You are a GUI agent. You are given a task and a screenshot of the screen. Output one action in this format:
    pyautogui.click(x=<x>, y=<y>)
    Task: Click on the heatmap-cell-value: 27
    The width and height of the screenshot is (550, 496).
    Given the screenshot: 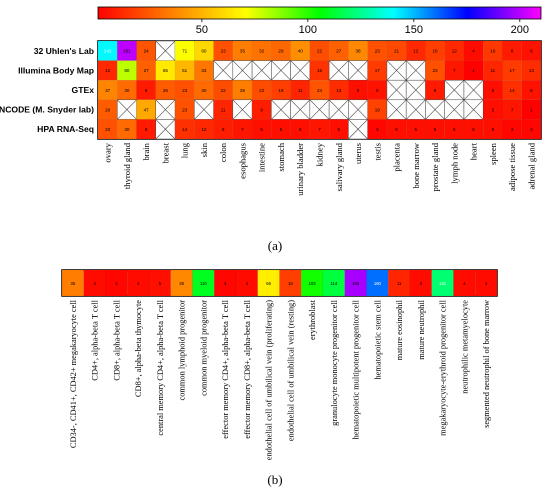 What is the action you would take?
    pyautogui.click(x=147, y=70)
    